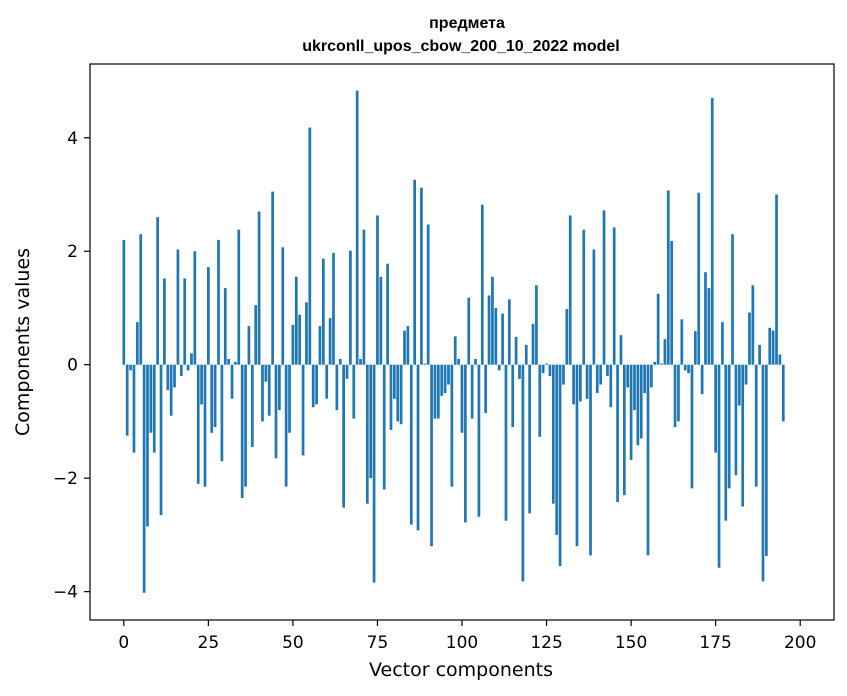 This screenshot has height=696, width=847. I want to click on y-axis-ticks: −4 −2 0 2 4, so click(71, 366).